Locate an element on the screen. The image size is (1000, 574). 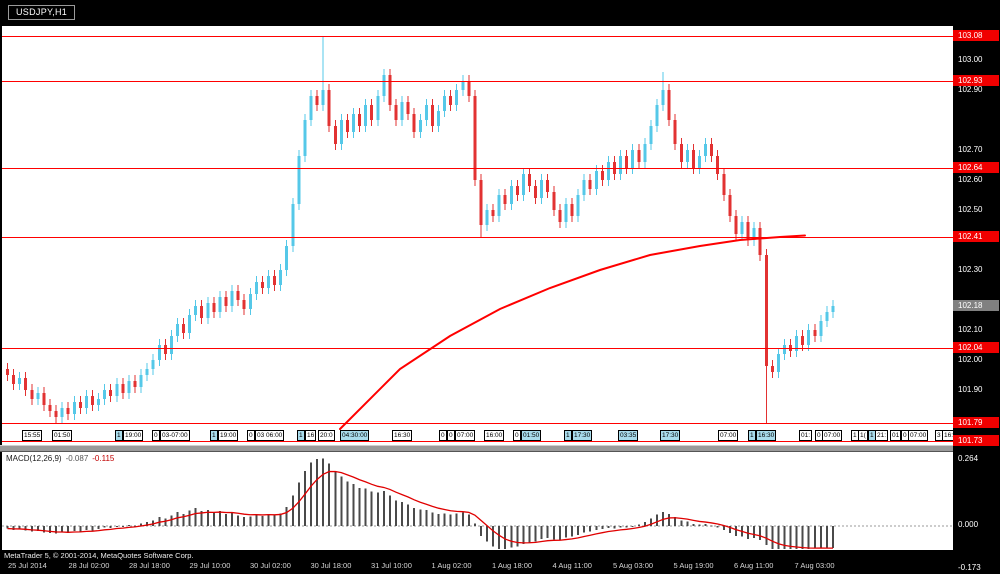
current-price-badge: 102.18 is located at coordinates (976, 305).